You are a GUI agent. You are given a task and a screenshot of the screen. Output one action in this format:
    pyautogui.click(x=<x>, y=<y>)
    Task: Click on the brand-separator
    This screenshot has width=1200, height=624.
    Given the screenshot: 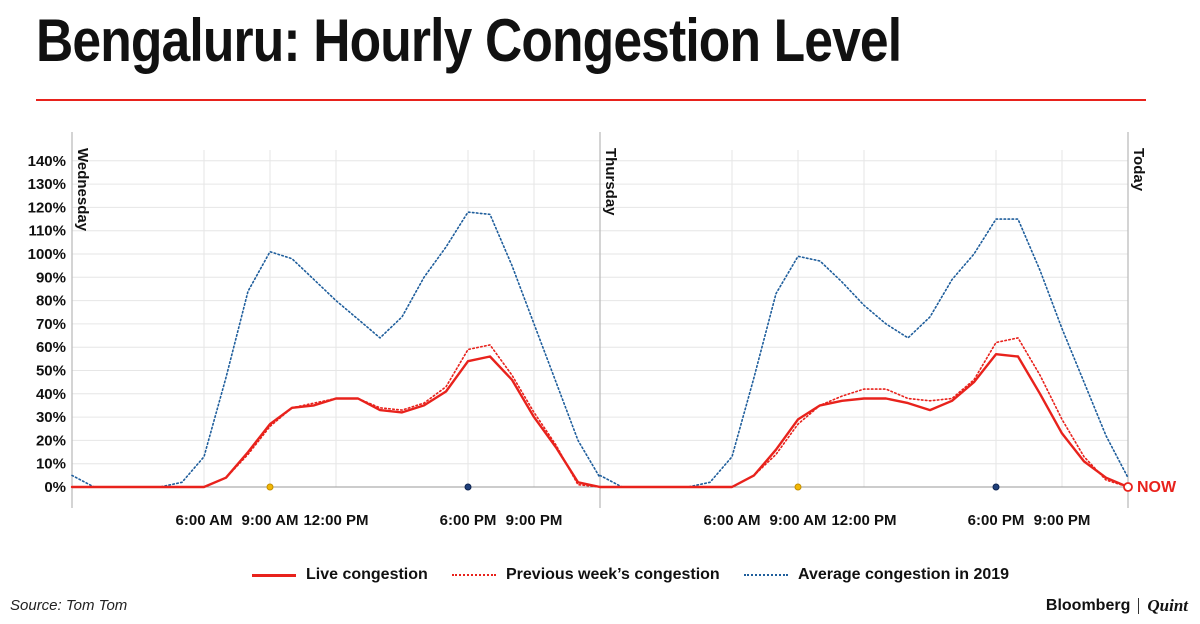 What is the action you would take?
    pyautogui.click(x=1139, y=606)
    